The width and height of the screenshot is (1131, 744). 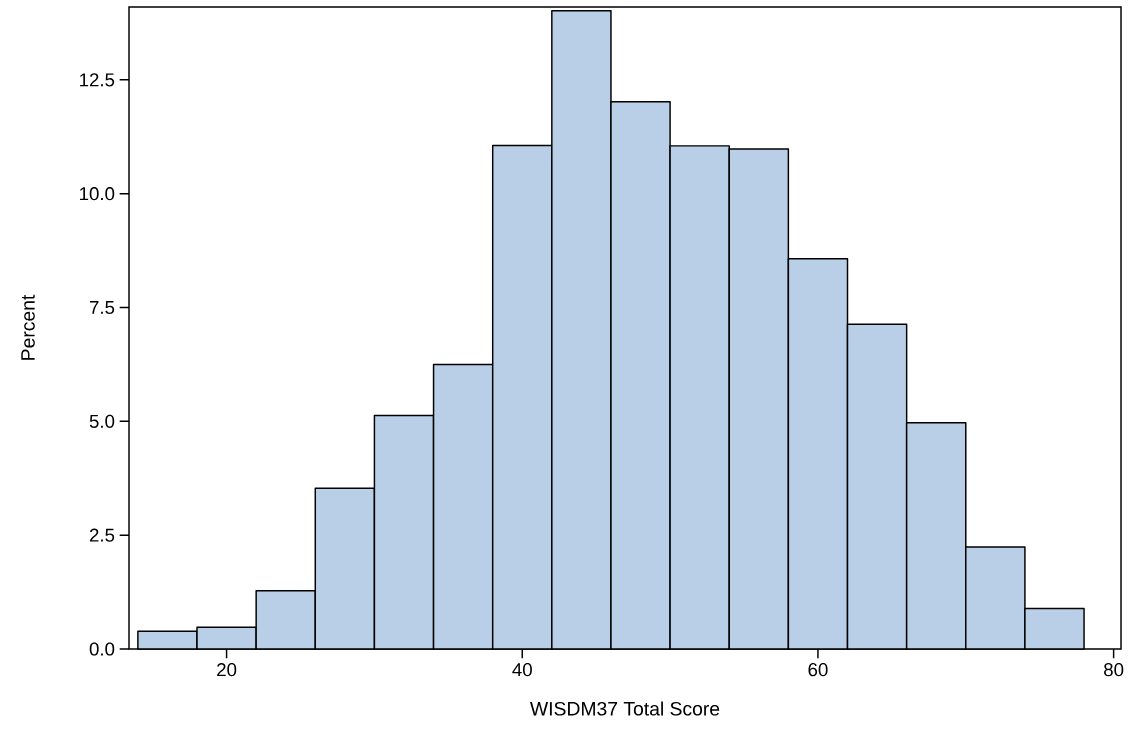 What do you see at coordinates (1114, 670) in the screenshot?
I see `x-tick-label: 80` at bounding box center [1114, 670].